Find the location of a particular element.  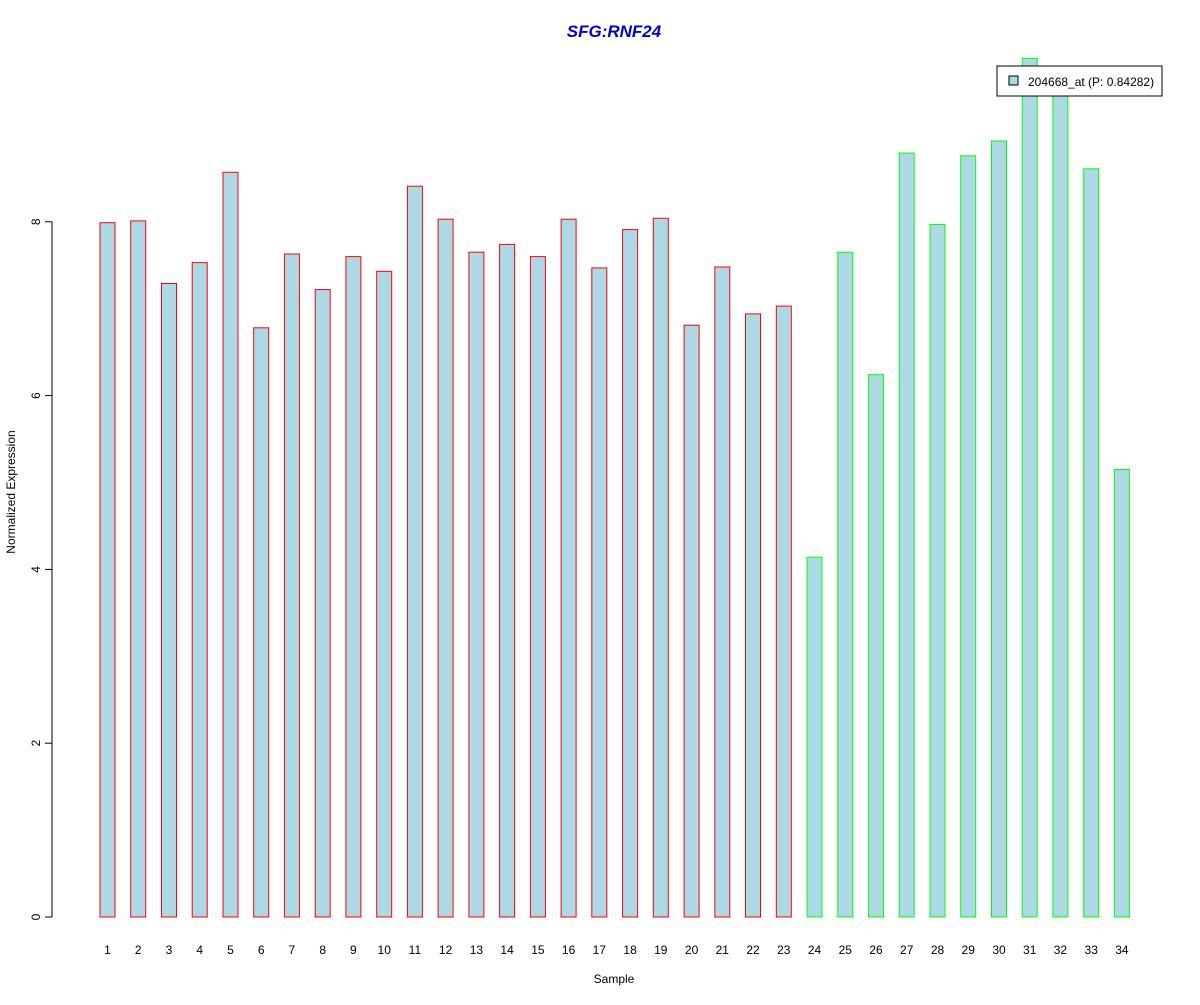

legend-swatch is located at coordinates (1013, 80).